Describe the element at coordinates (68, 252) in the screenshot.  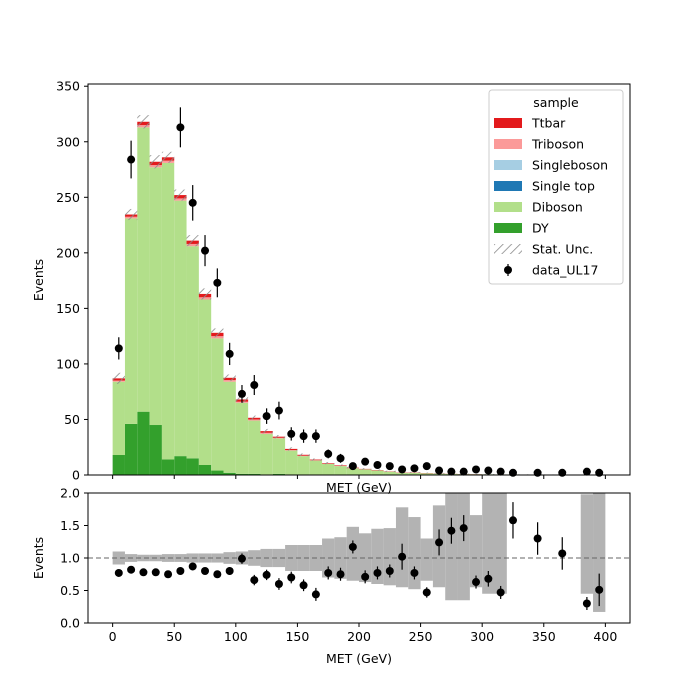
I see `y-tick-label: 200` at that location.